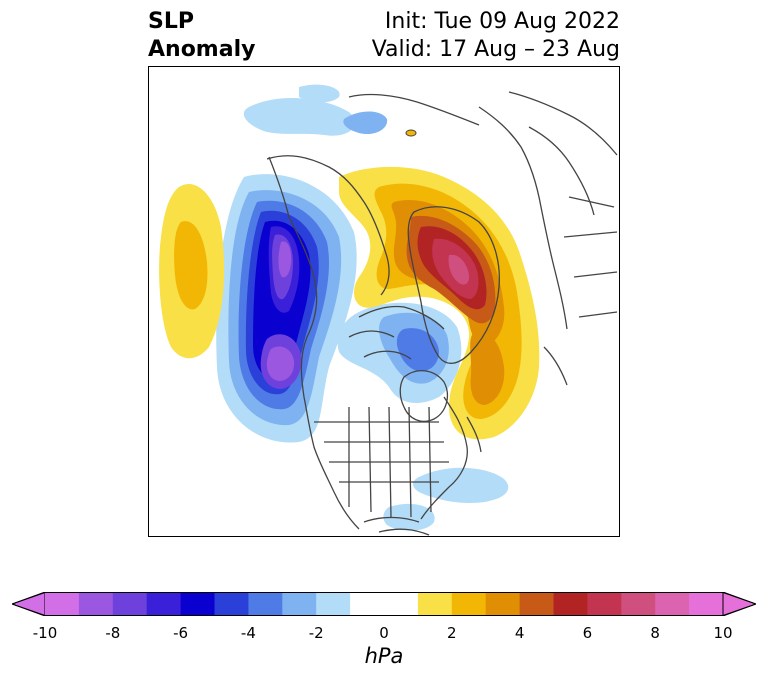  Describe the element at coordinates (587, 633) in the screenshot. I see `colorbar-tick-label: 6` at that location.